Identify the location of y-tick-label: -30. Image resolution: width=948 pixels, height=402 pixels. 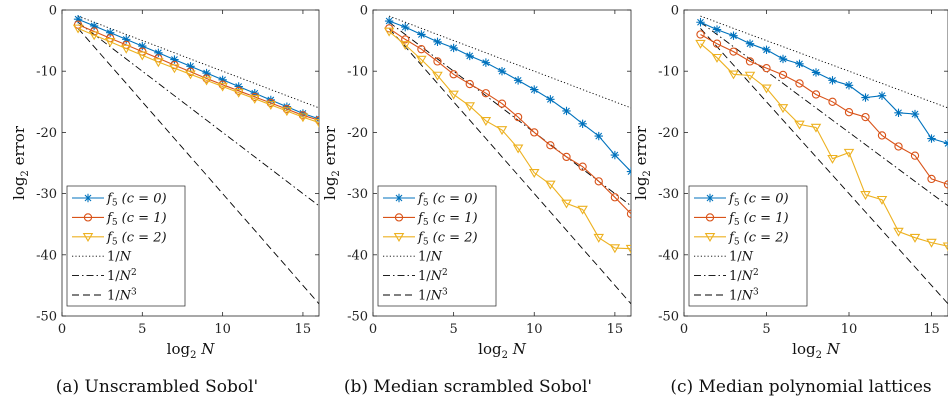
(357, 194).